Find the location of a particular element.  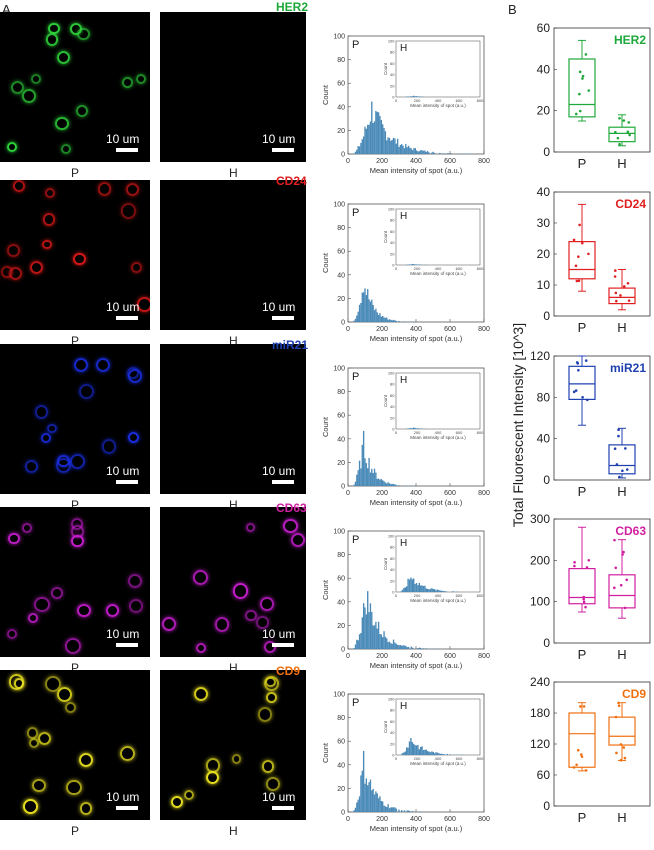

scale-label: 10 um is located at coordinates (123, 307).